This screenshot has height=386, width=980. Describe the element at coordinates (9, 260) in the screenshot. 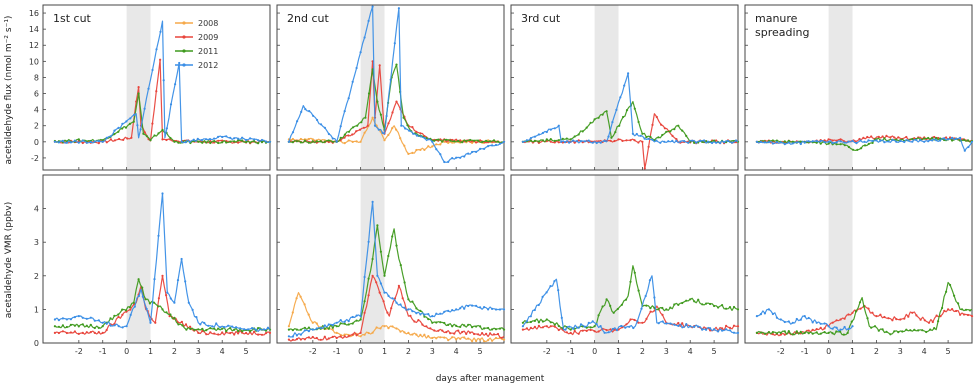

I see `y-axis-label-vmr: acetaldehyde VMR (ppbv)` at that location.